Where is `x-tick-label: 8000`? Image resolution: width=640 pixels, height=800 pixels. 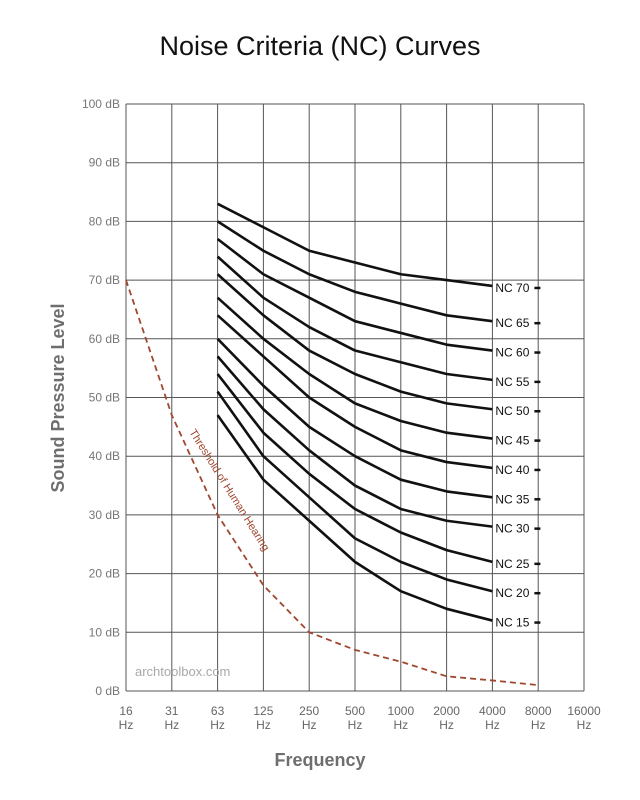 x-tick-label: 8000 is located at coordinates (538, 711).